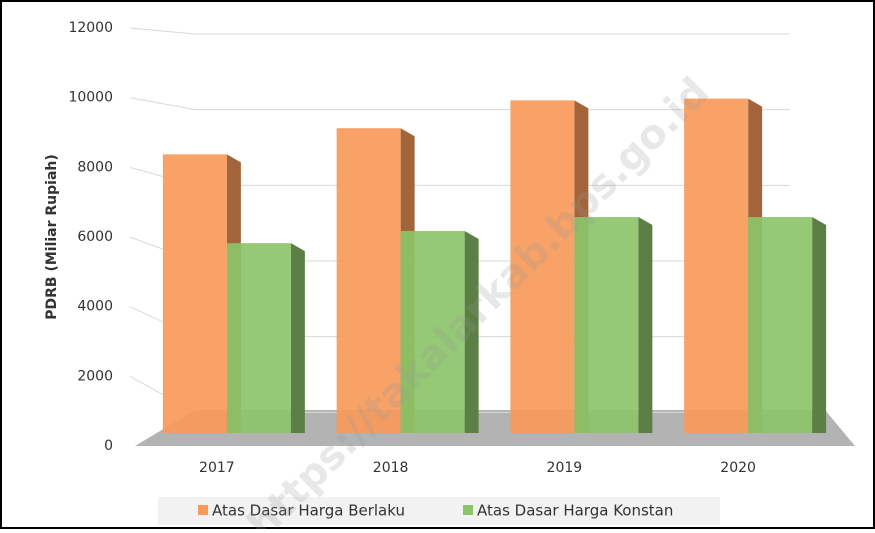  Describe the element at coordinates (495, 428) in the screenshot. I see `floor` at that location.